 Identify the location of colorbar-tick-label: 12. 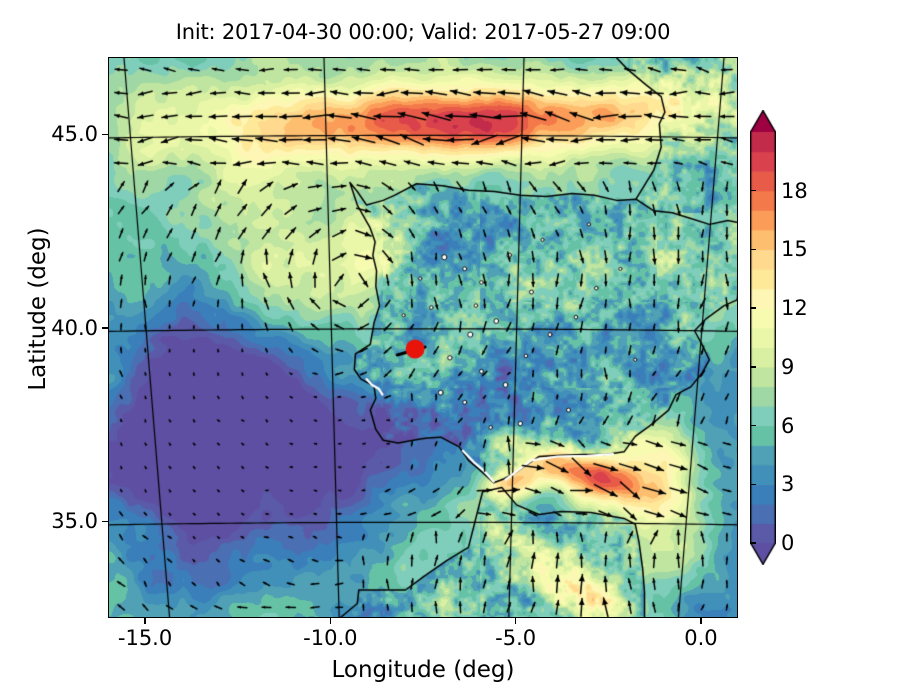
(794, 308).